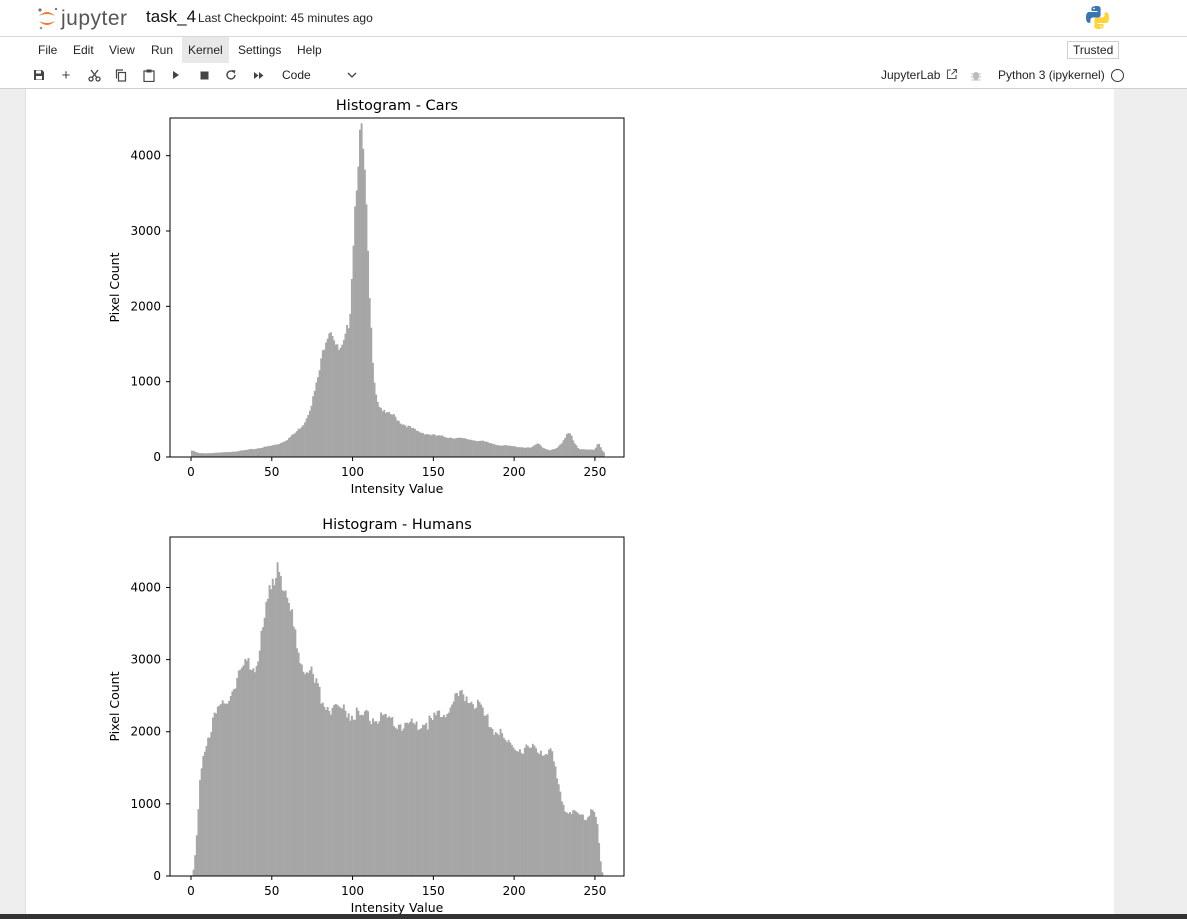 Image resolution: width=1187 pixels, height=919 pixels. What do you see at coordinates (1051, 75) in the screenshot?
I see `kernel-name: Python 3 (ipykernel)` at bounding box center [1051, 75].